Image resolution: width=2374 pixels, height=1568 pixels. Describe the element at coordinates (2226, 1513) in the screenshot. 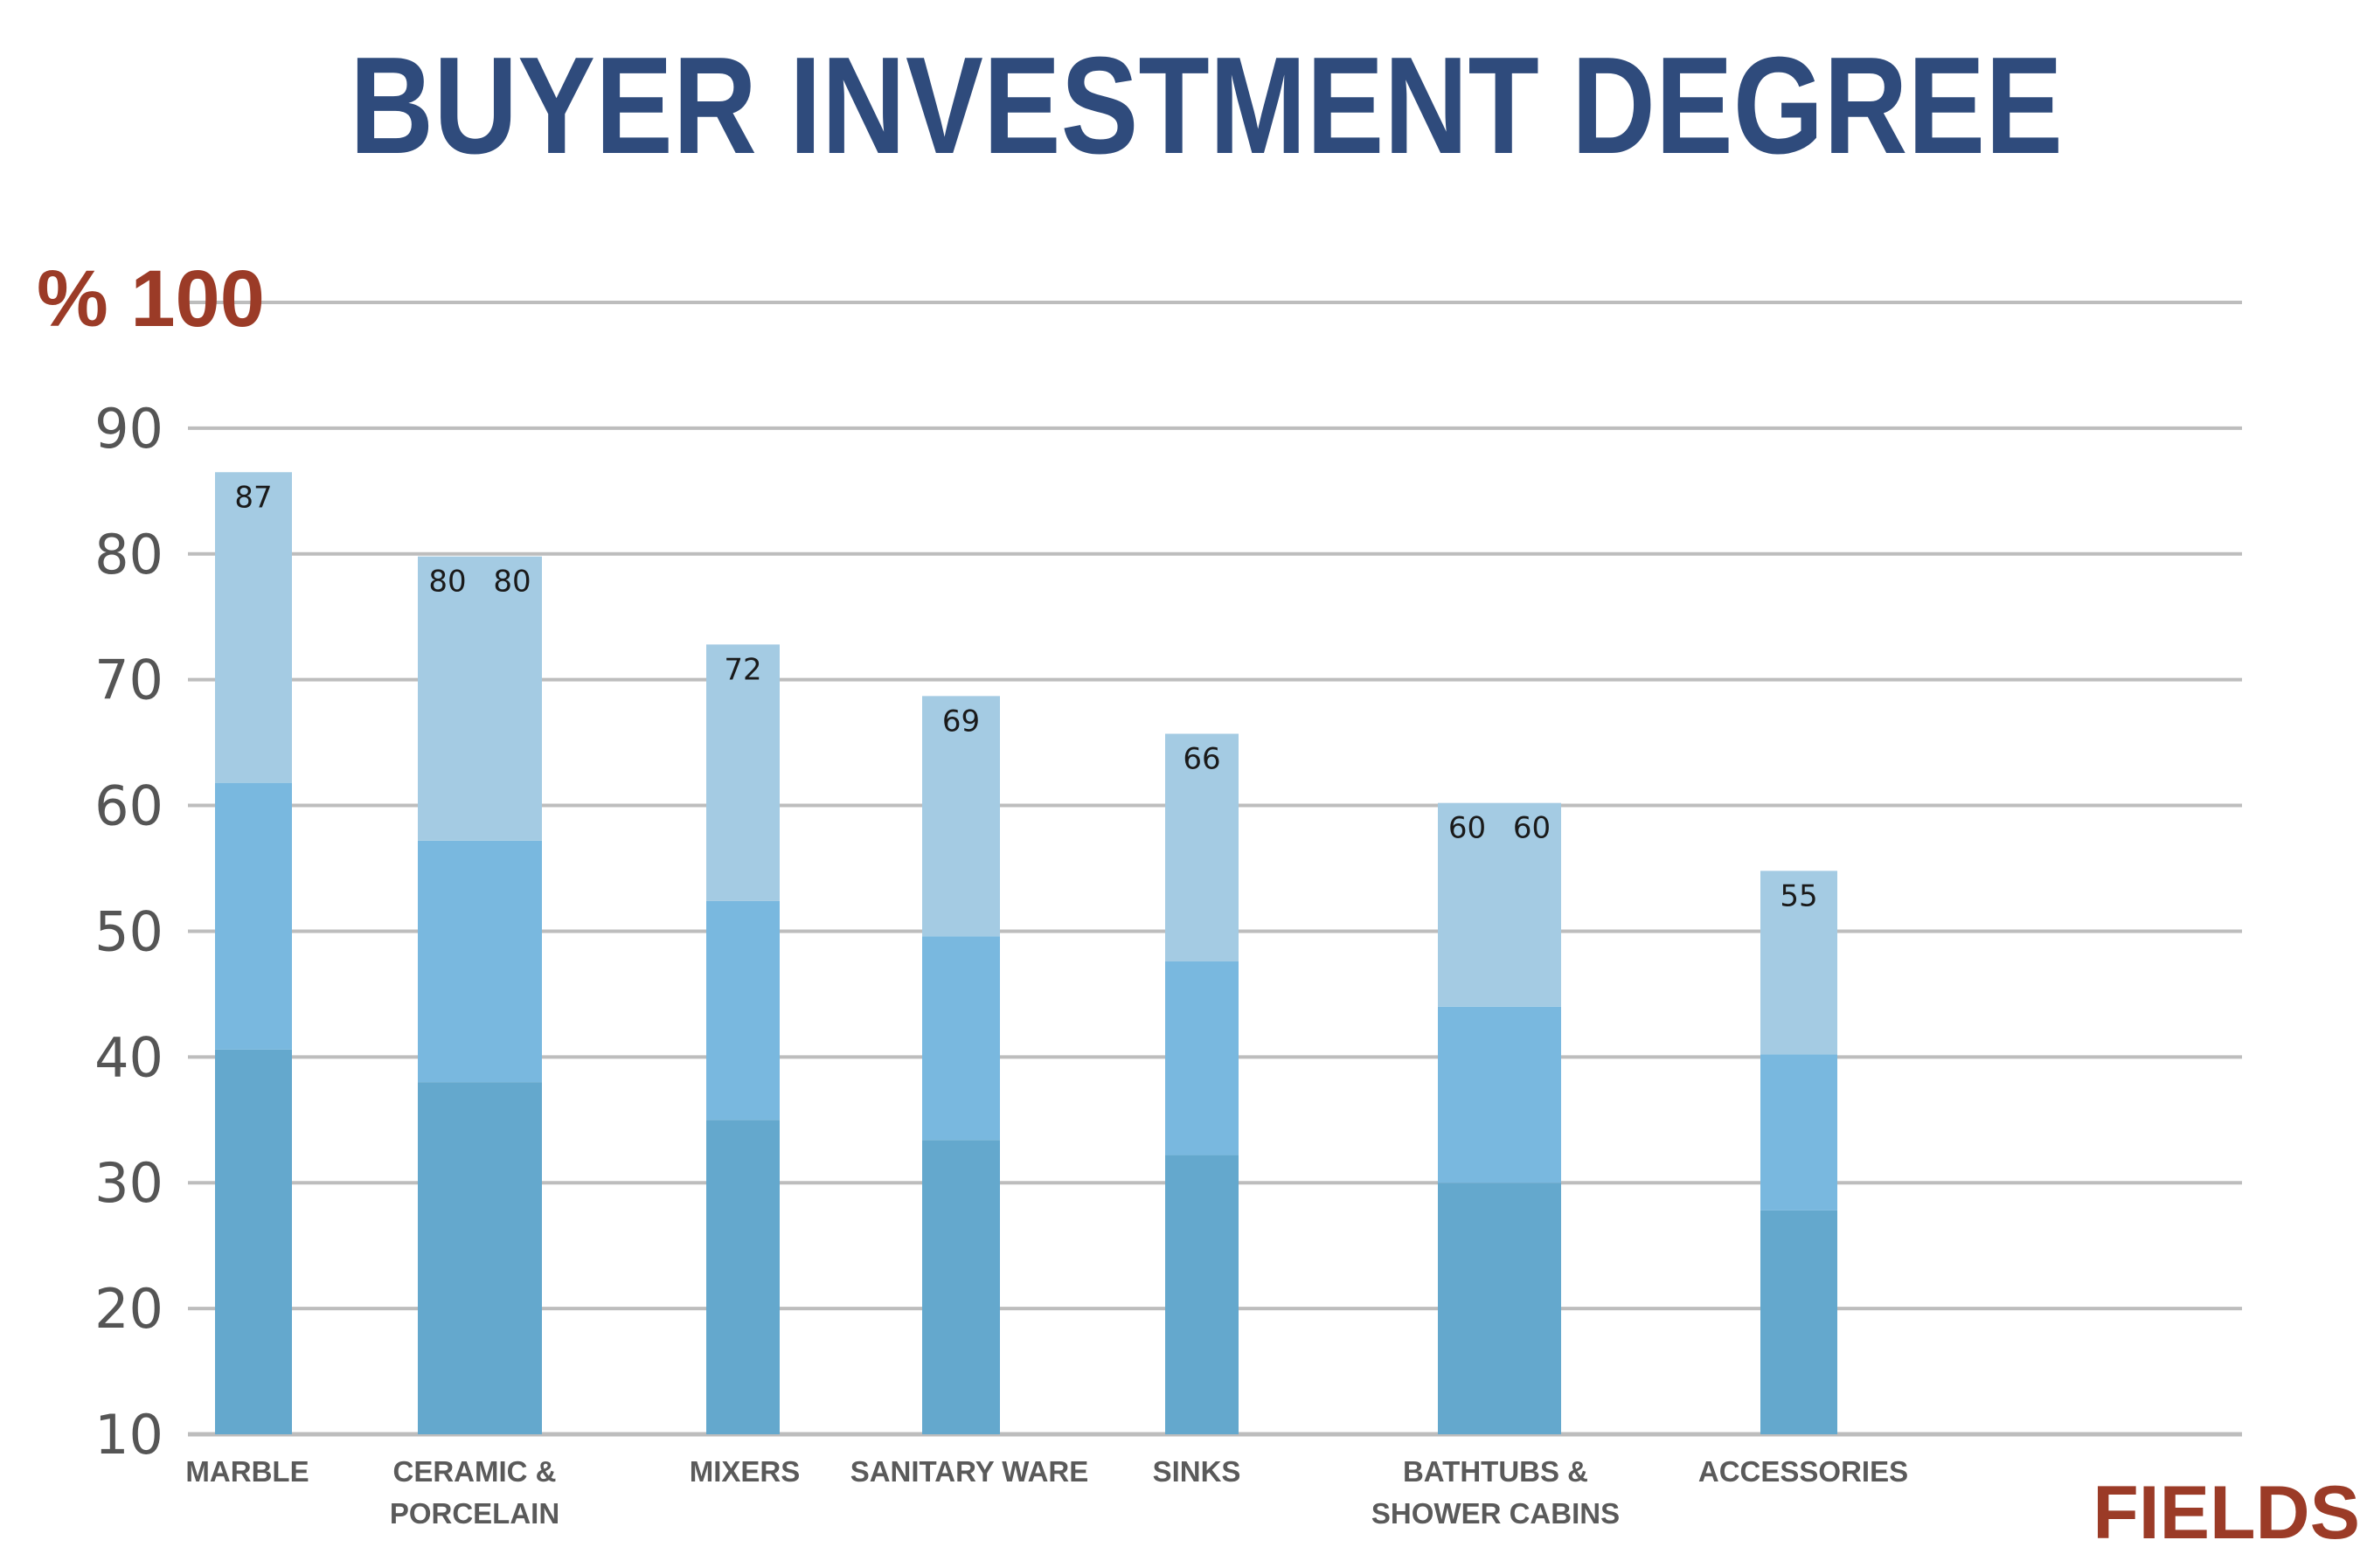

I see `x-axis-label: FIELDS` at that location.